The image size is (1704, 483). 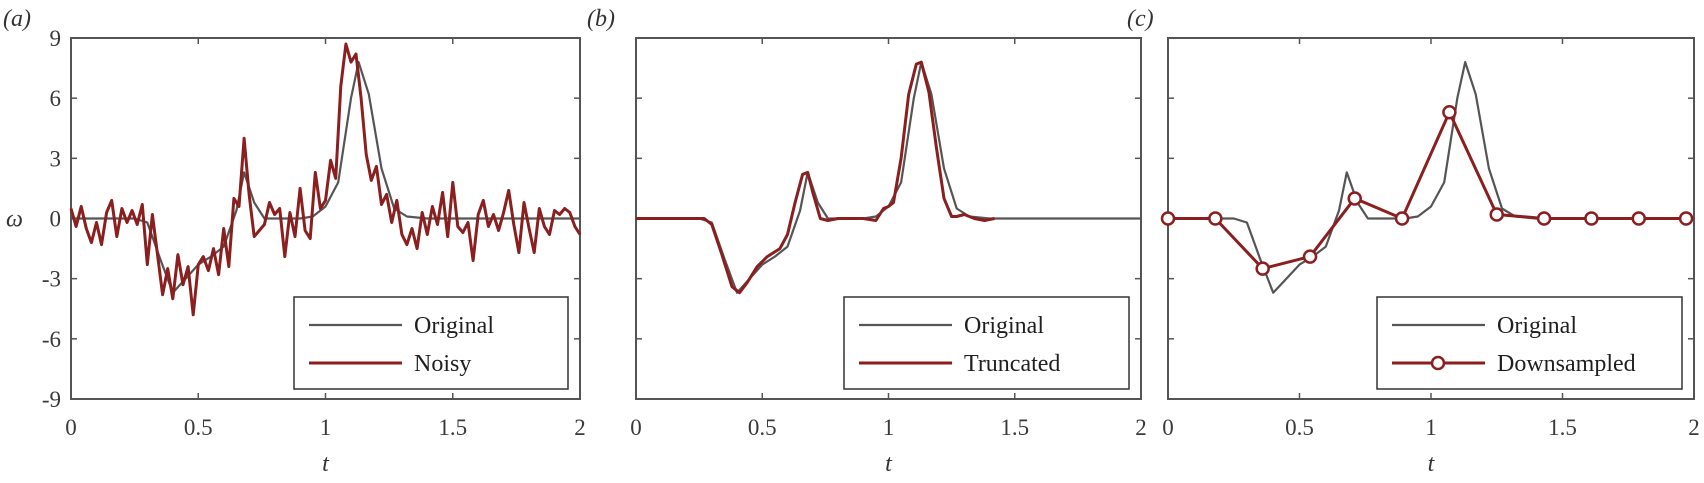 I want to click on legend-label: Noisy, so click(x=442, y=364).